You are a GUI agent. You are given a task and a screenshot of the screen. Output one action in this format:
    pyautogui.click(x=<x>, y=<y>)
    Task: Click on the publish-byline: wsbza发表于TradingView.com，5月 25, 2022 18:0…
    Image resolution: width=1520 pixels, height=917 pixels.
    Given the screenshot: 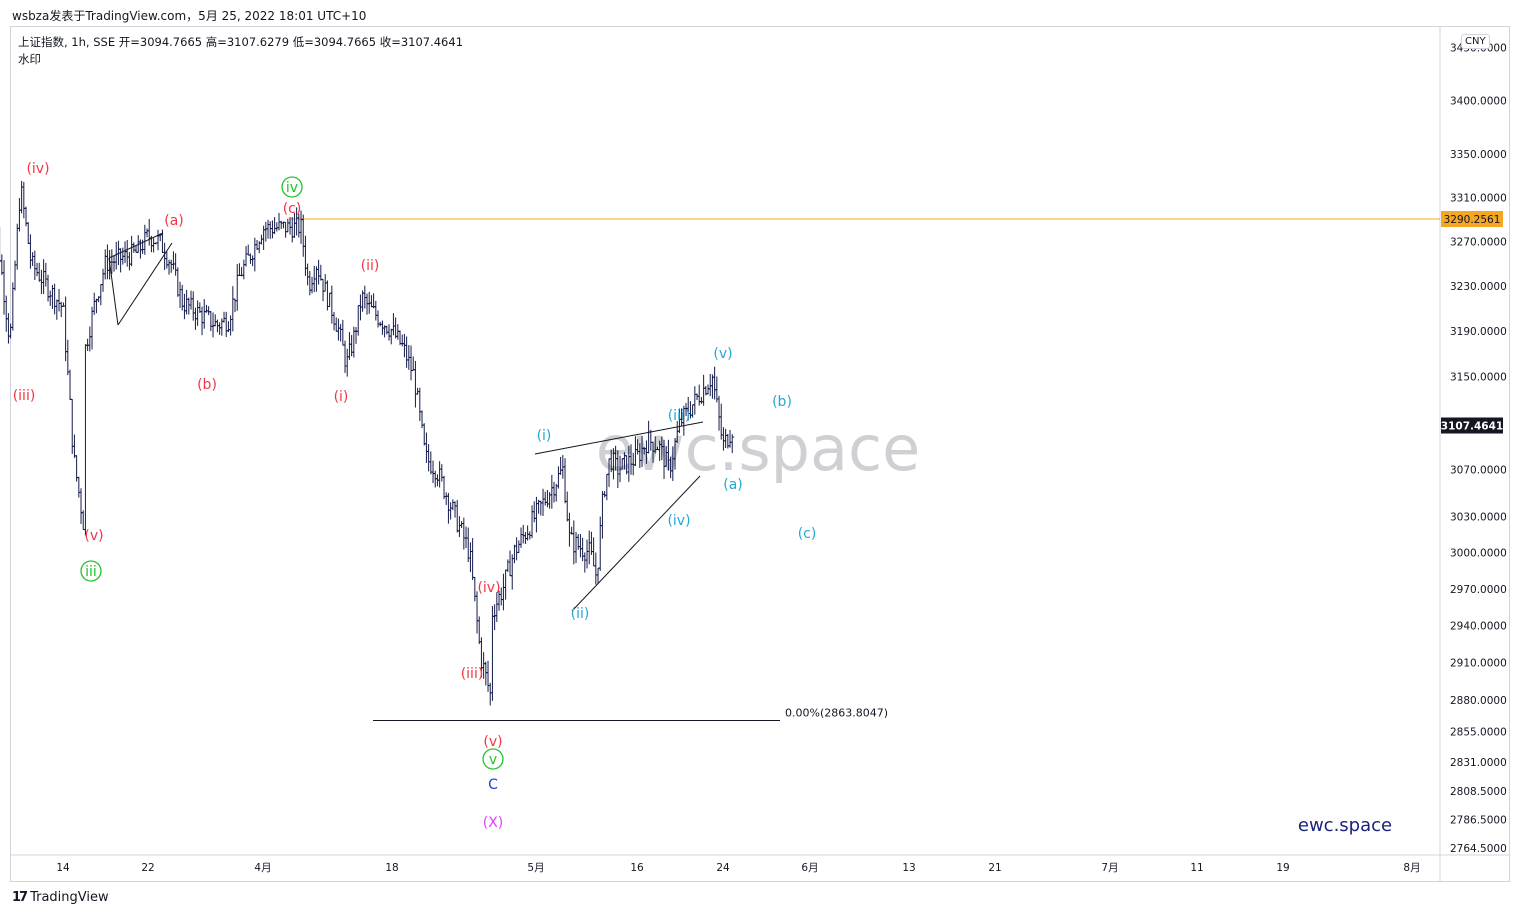 What is the action you would take?
    pyautogui.click(x=189, y=16)
    